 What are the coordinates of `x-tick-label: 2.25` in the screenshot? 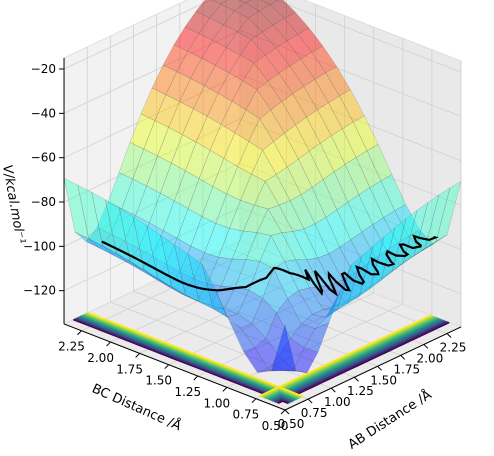 It's located at (453, 348).